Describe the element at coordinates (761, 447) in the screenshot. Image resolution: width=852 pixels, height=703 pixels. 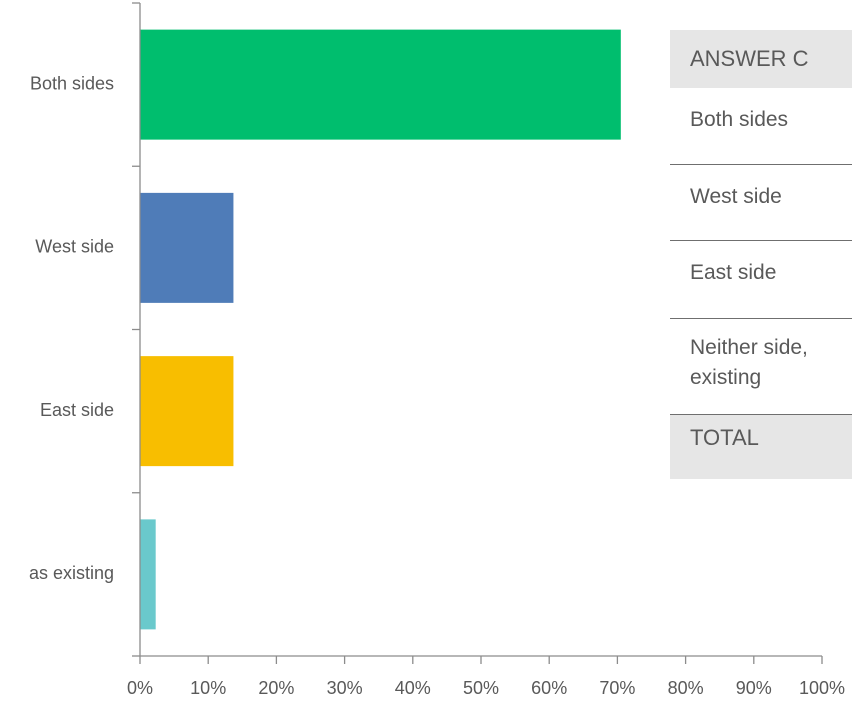
I see `table-total: TOTAL` at that location.